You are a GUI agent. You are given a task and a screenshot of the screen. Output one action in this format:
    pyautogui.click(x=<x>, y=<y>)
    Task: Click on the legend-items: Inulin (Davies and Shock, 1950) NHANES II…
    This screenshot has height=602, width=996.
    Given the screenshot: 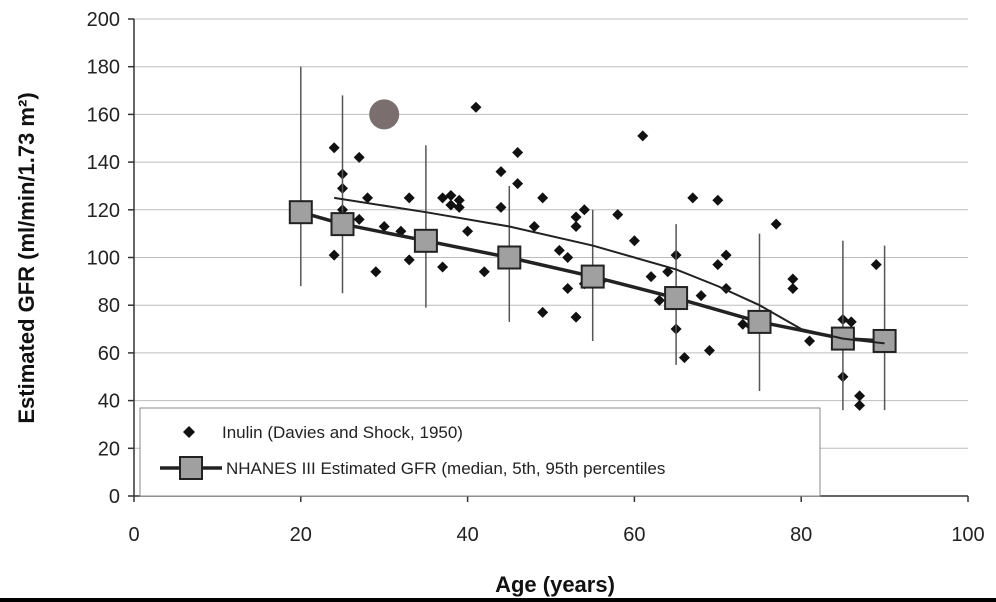 What is the action you would take?
    pyautogui.click(x=412, y=451)
    